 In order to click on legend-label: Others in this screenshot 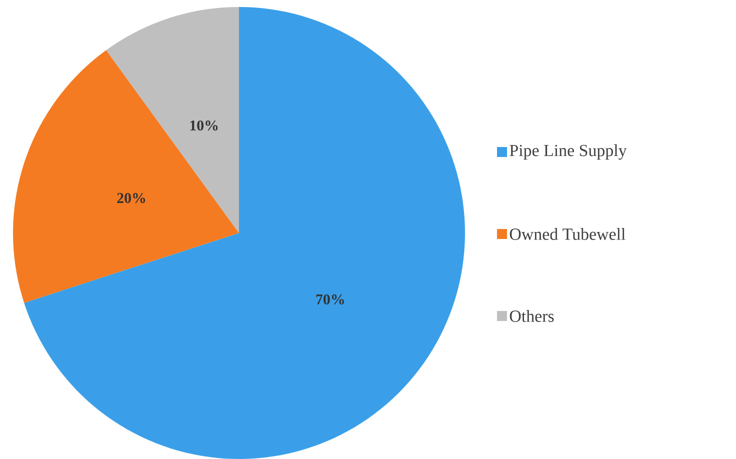, I will do `click(532, 316)`.